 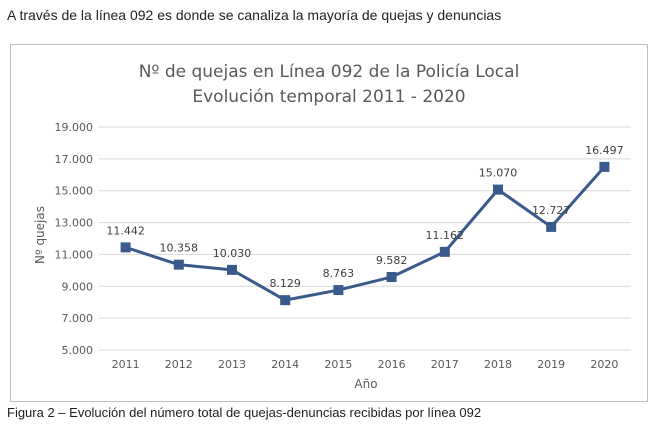 What do you see at coordinates (285, 283) in the screenshot?
I see `data-label: 8.129` at bounding box center [285, 283].